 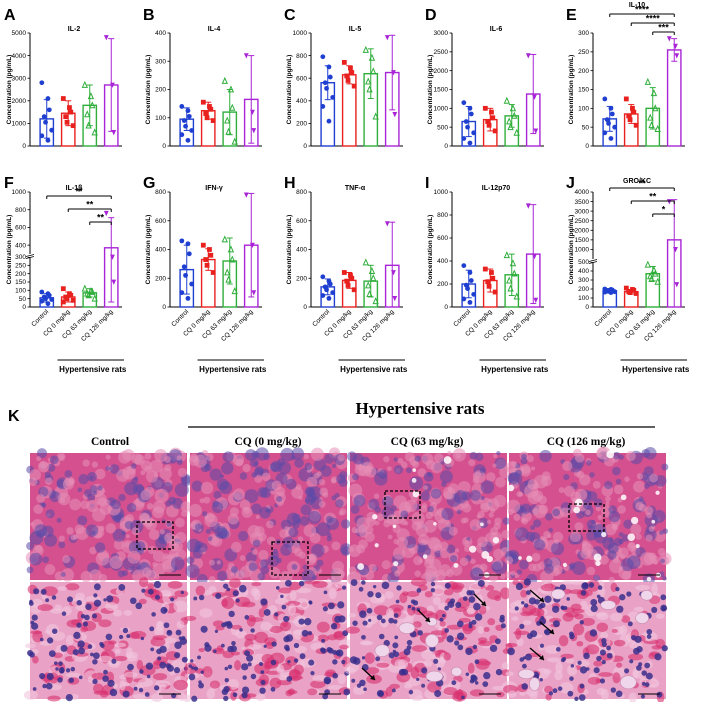 I want to click on axis-break-mark, so click(x=593, y=262).